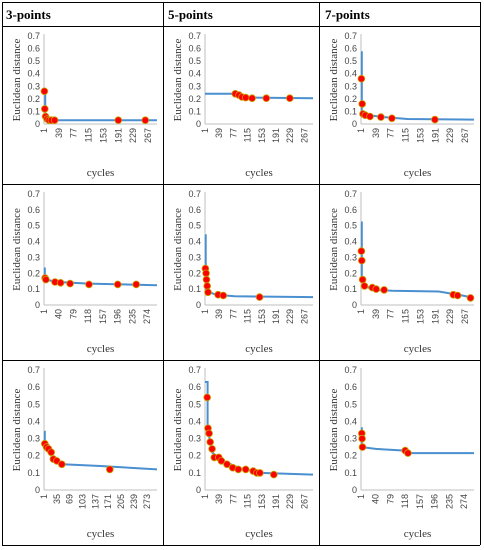  I want to click on x-tick-label: 69, so click(70, 499).